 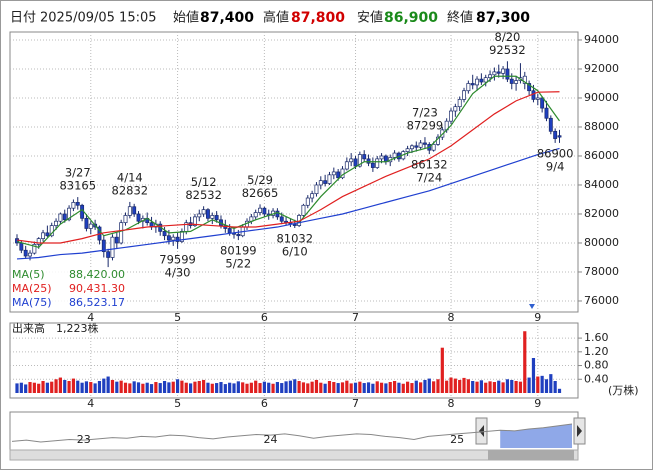 I want to click on annotation-value: 82832, so click(x=130, y=190).